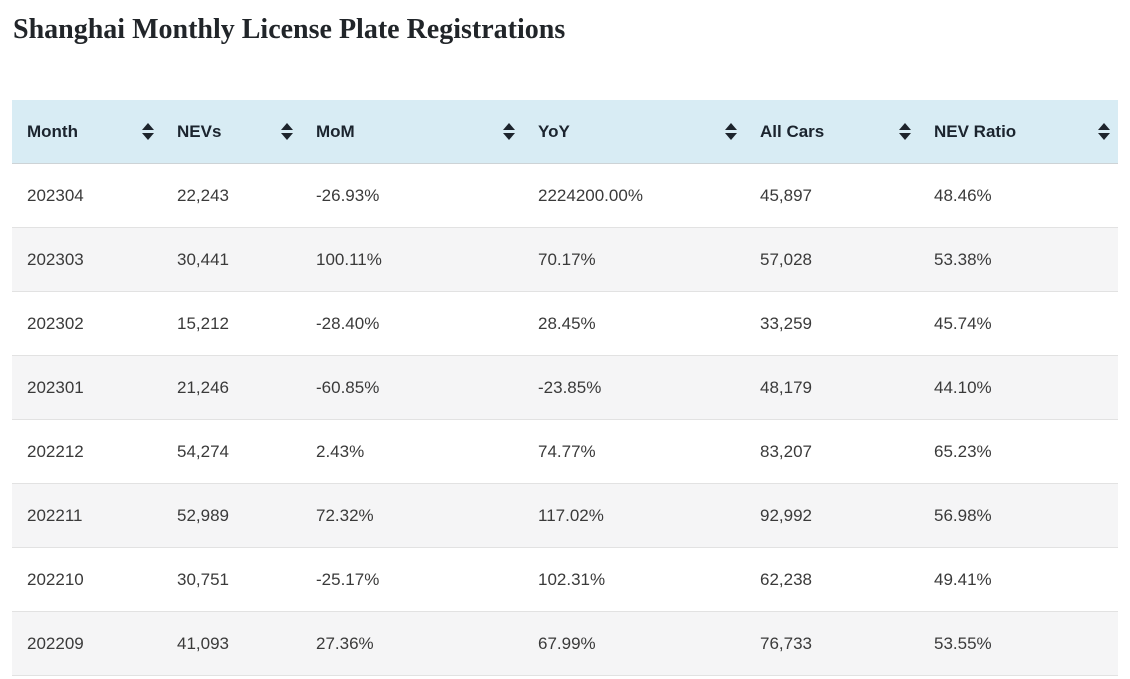 Image resolution: width=1130 pixels, height=679 pixels. I want to click on cell-yoy: 117.02%, so click(634, 515).